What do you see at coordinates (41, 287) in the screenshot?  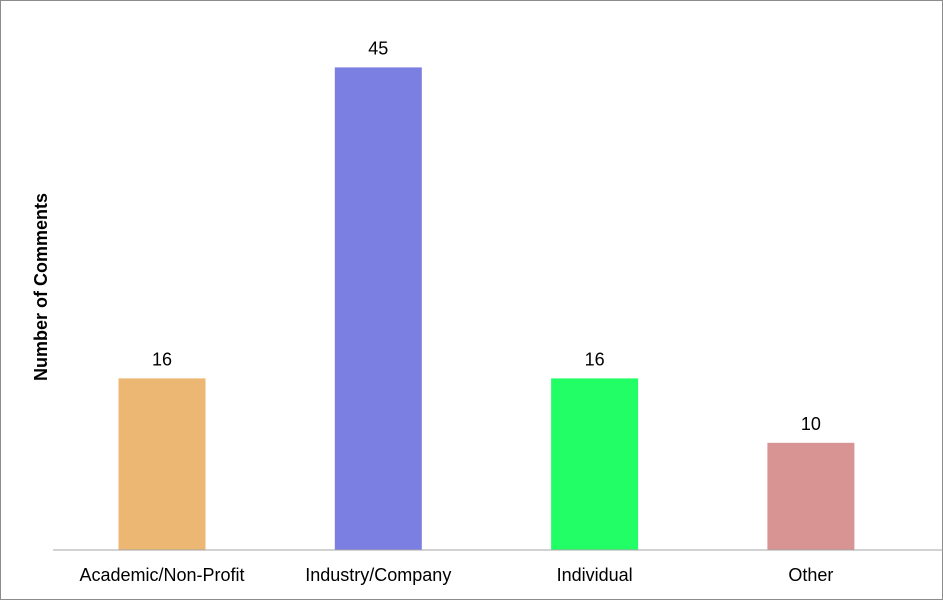 I see `y-axis-title: Number of Comments` at bounding box center [41, 287].